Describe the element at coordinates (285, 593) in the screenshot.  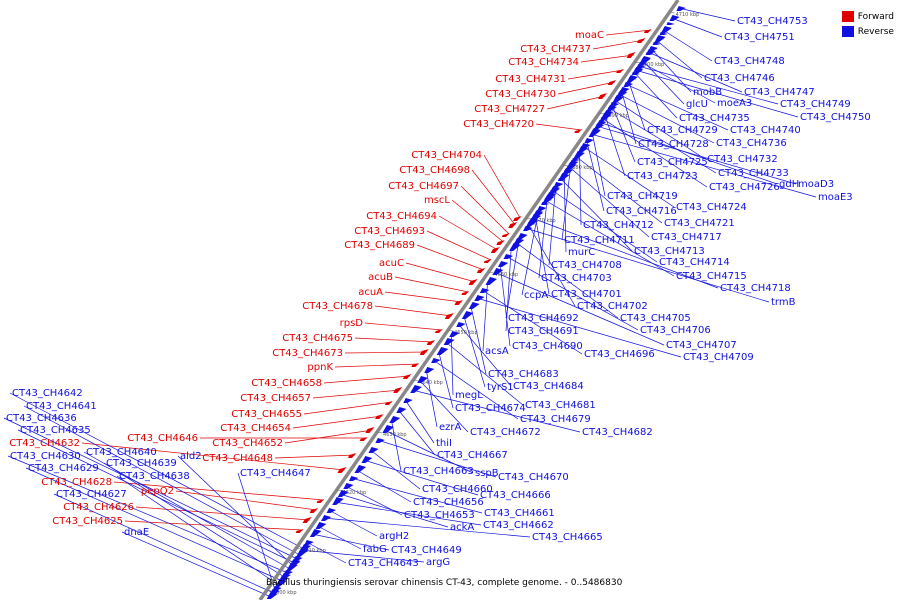
I see `axis-tick-label: 4600 kbp` at that location.